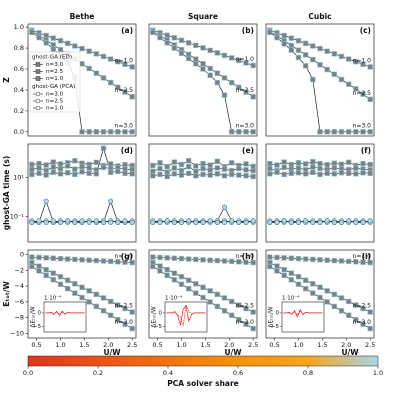 Image resolution: width=400 pixels, height=400 pixels. I want to click on x-tick-label: 0.5, so click(157, 345).